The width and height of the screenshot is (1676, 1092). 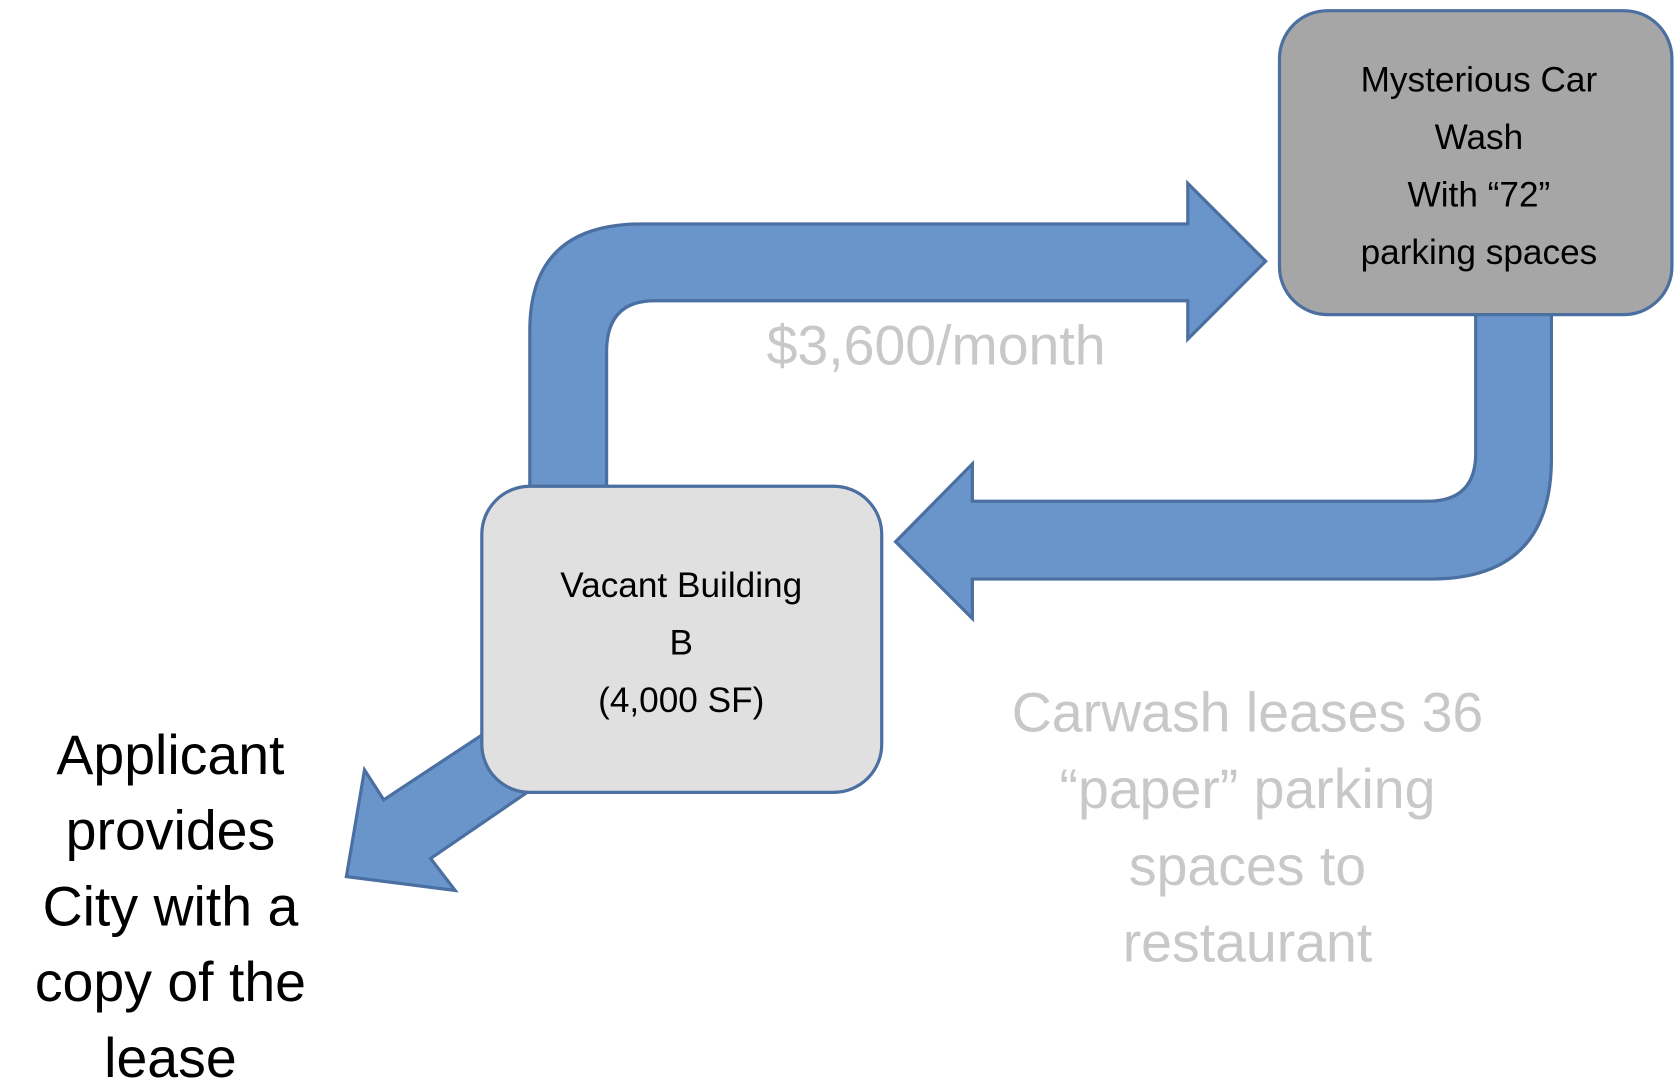 What do you see at coordinates (1479, 195) in the screenshot?
I see `node-label: With “72”` at bounding box center [1479, 195].